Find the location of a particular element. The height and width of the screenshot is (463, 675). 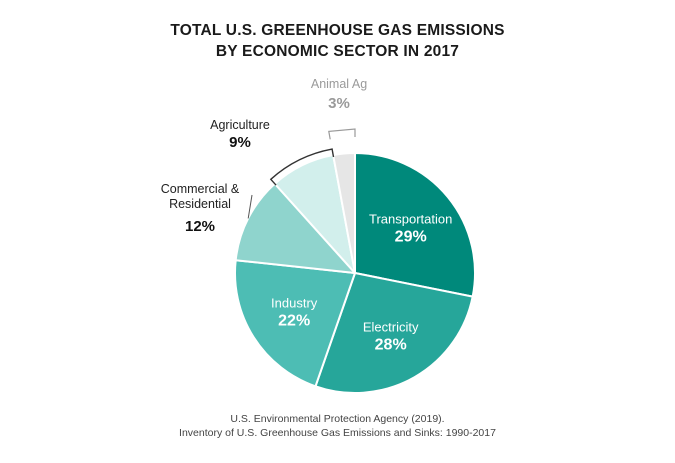

value-transportation: 29% is located at coordinates (411, 236).